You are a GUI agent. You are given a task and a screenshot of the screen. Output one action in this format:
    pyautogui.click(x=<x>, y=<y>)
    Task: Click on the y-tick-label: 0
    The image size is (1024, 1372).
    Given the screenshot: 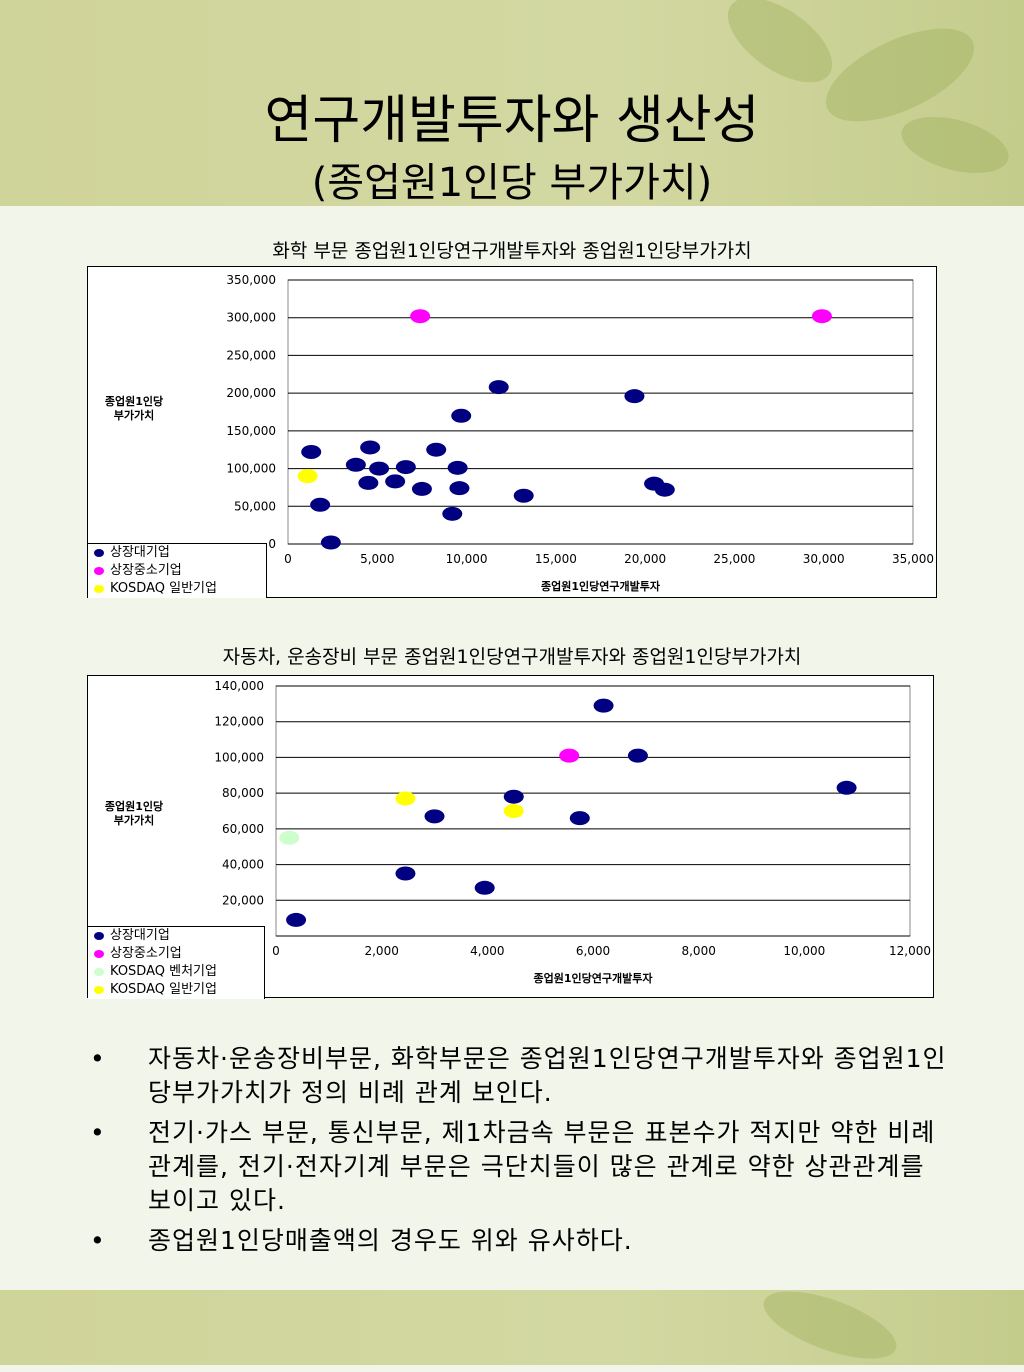 What is the action you would take?
    pyautogui.click(x=272, y=544)
    